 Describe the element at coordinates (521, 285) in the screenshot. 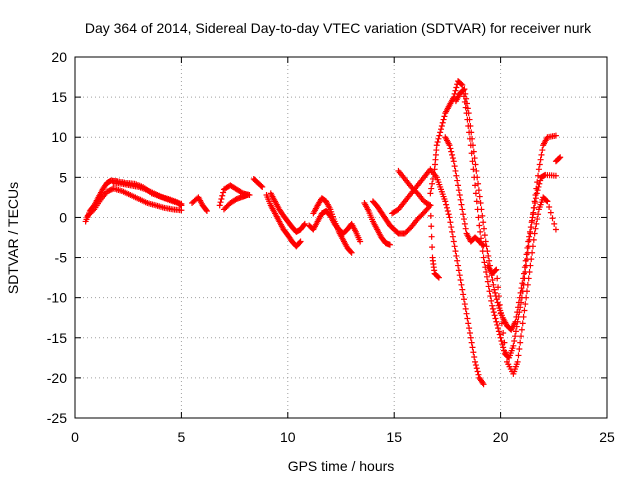

I see `series-track-s` at that location.